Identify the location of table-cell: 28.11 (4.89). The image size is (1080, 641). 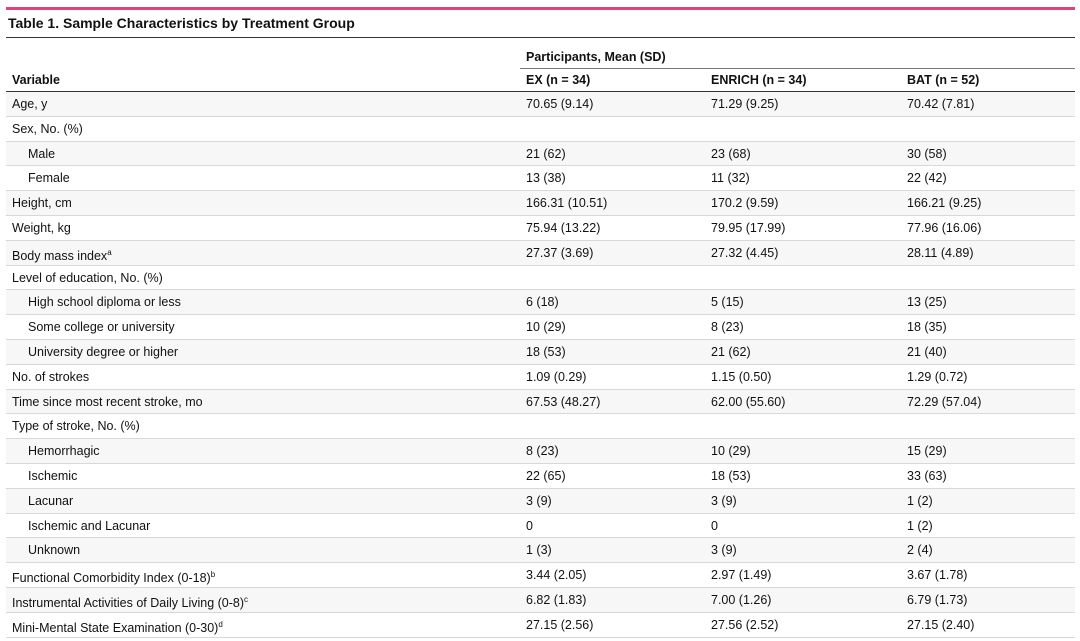
(940, 252).